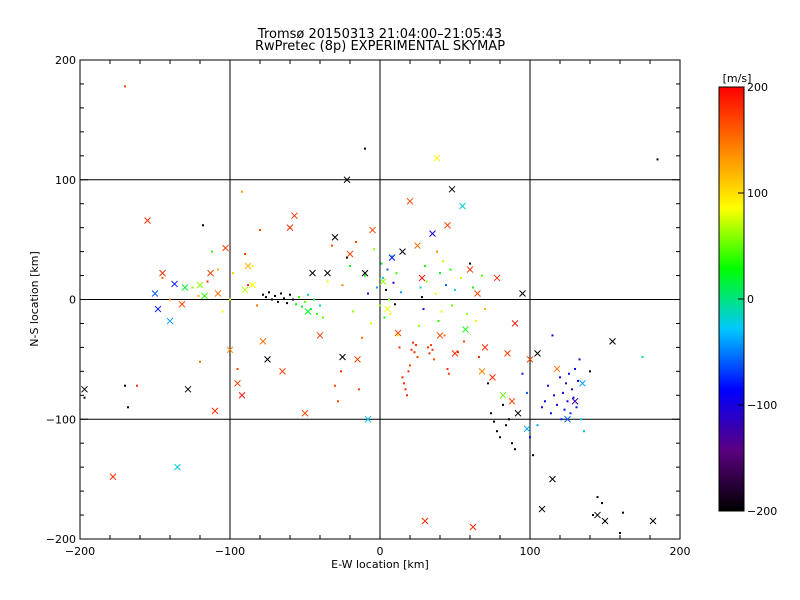  I want to click on colorbar-tick-label: −100, so click(762, 405).